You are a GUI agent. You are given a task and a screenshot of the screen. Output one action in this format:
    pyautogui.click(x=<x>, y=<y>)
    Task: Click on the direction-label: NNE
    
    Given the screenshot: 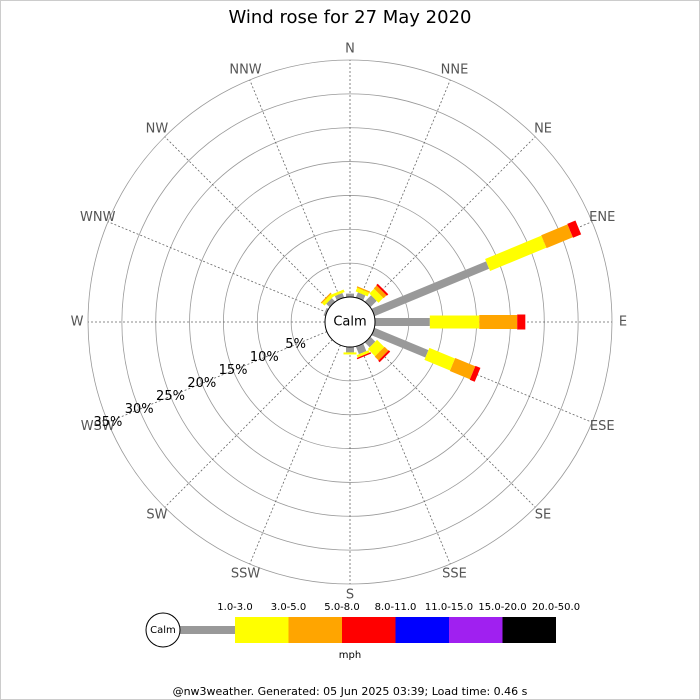 What is the action you would take?
    pyautogui.click(x=455, y=69)
    